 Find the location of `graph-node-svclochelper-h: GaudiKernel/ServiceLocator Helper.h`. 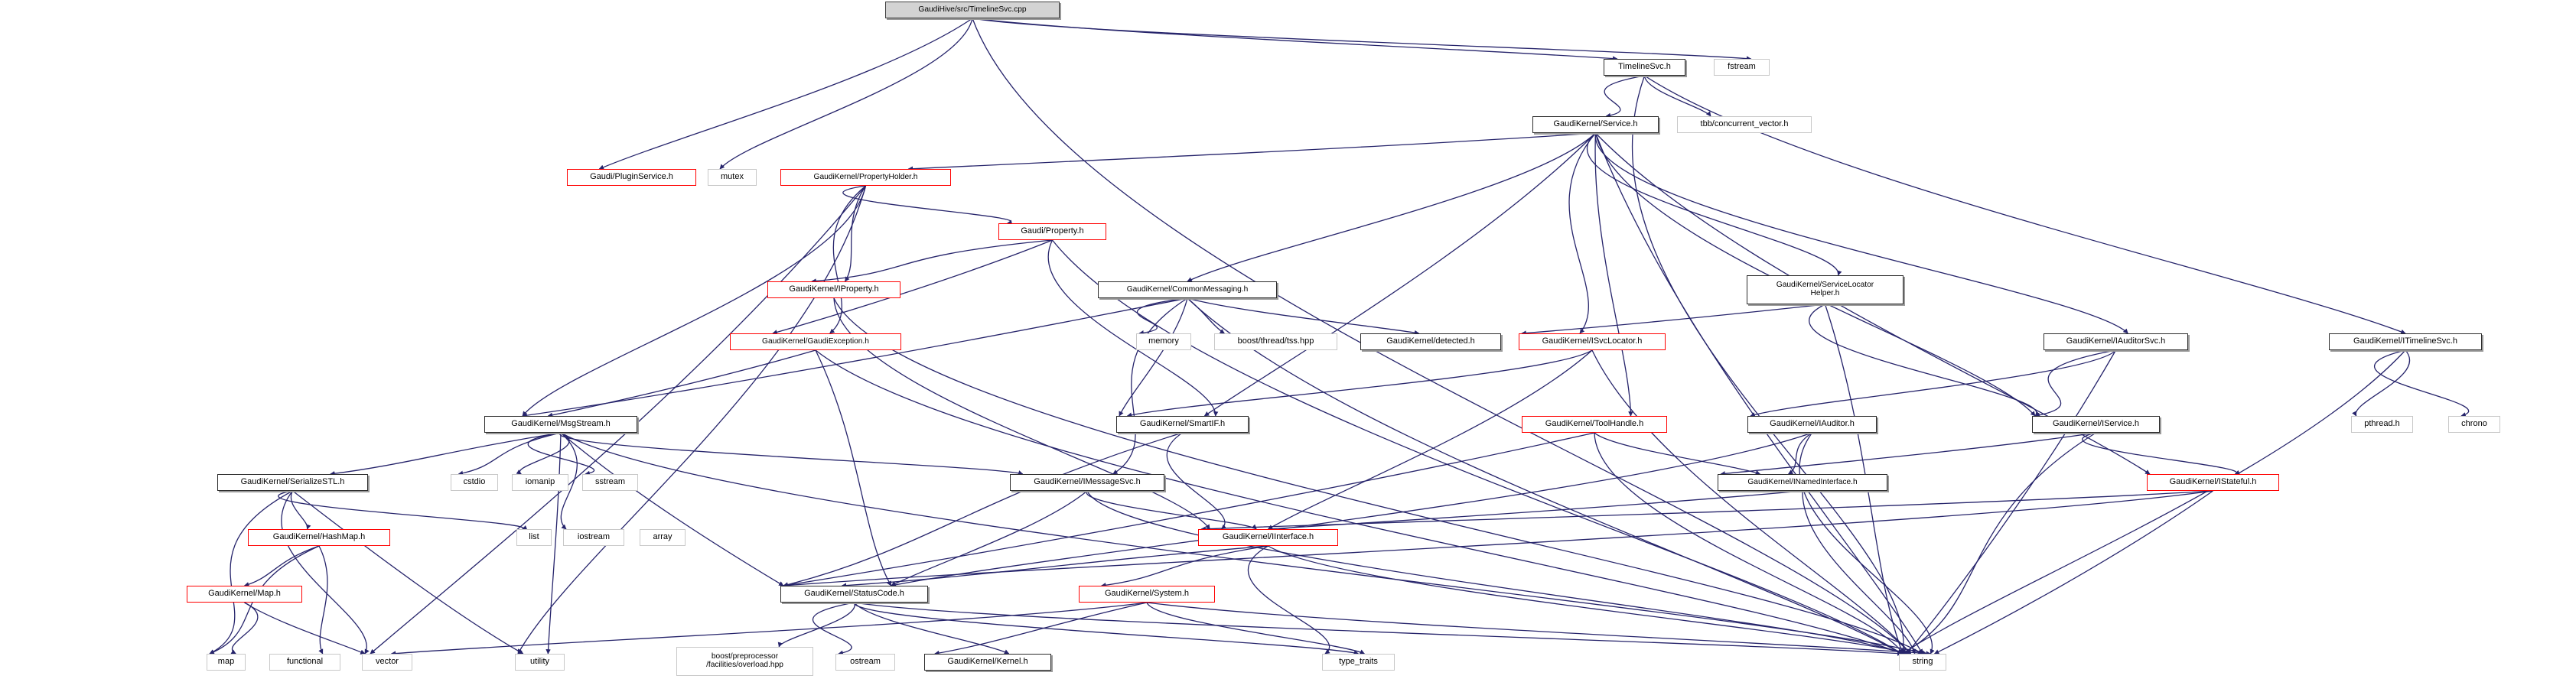

graph-node-svclochelper-h: GaudiKernel/ServiceLocator Helper.h is located at coordinates (1826, 289).